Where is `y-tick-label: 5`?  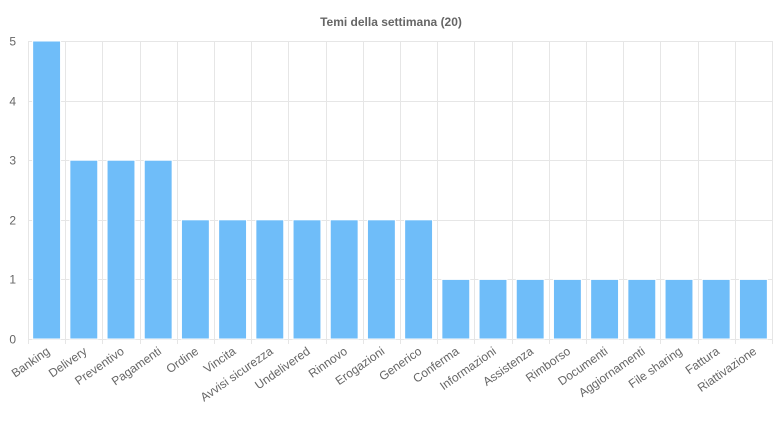 y-tick-label: 5 is located at coordinates (12, 42).